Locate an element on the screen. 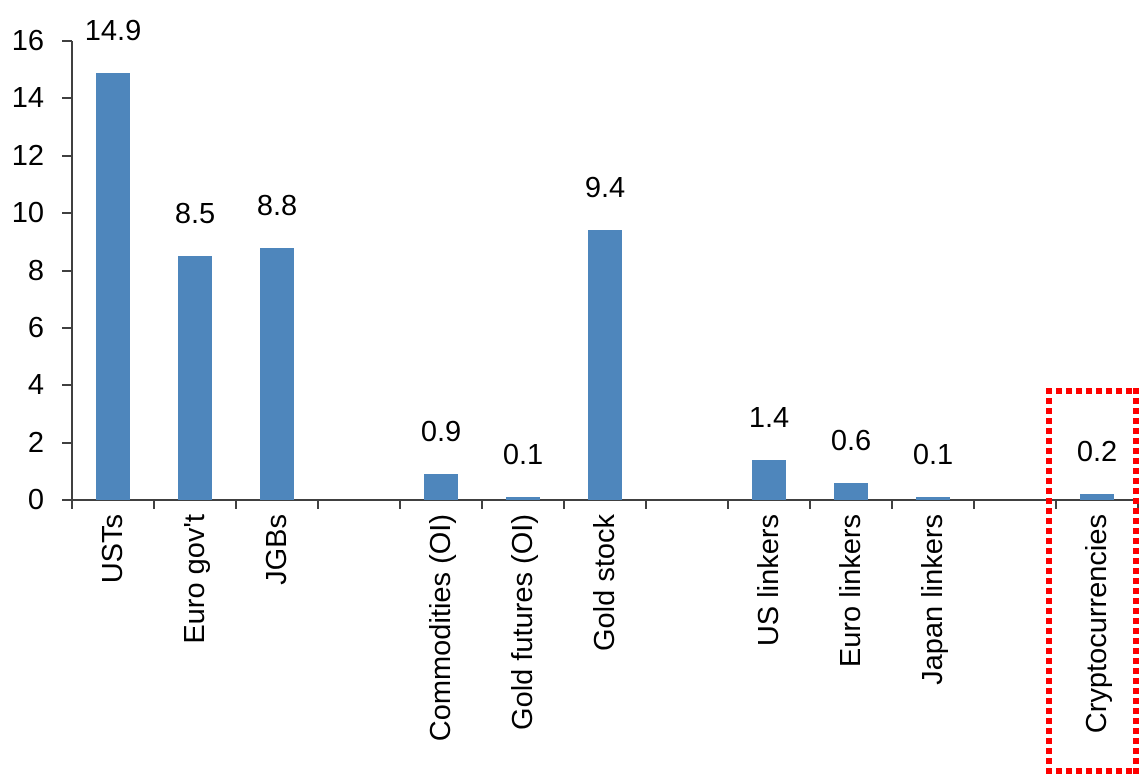  y-tick-label: 4 is located at coordinates (35, 385).